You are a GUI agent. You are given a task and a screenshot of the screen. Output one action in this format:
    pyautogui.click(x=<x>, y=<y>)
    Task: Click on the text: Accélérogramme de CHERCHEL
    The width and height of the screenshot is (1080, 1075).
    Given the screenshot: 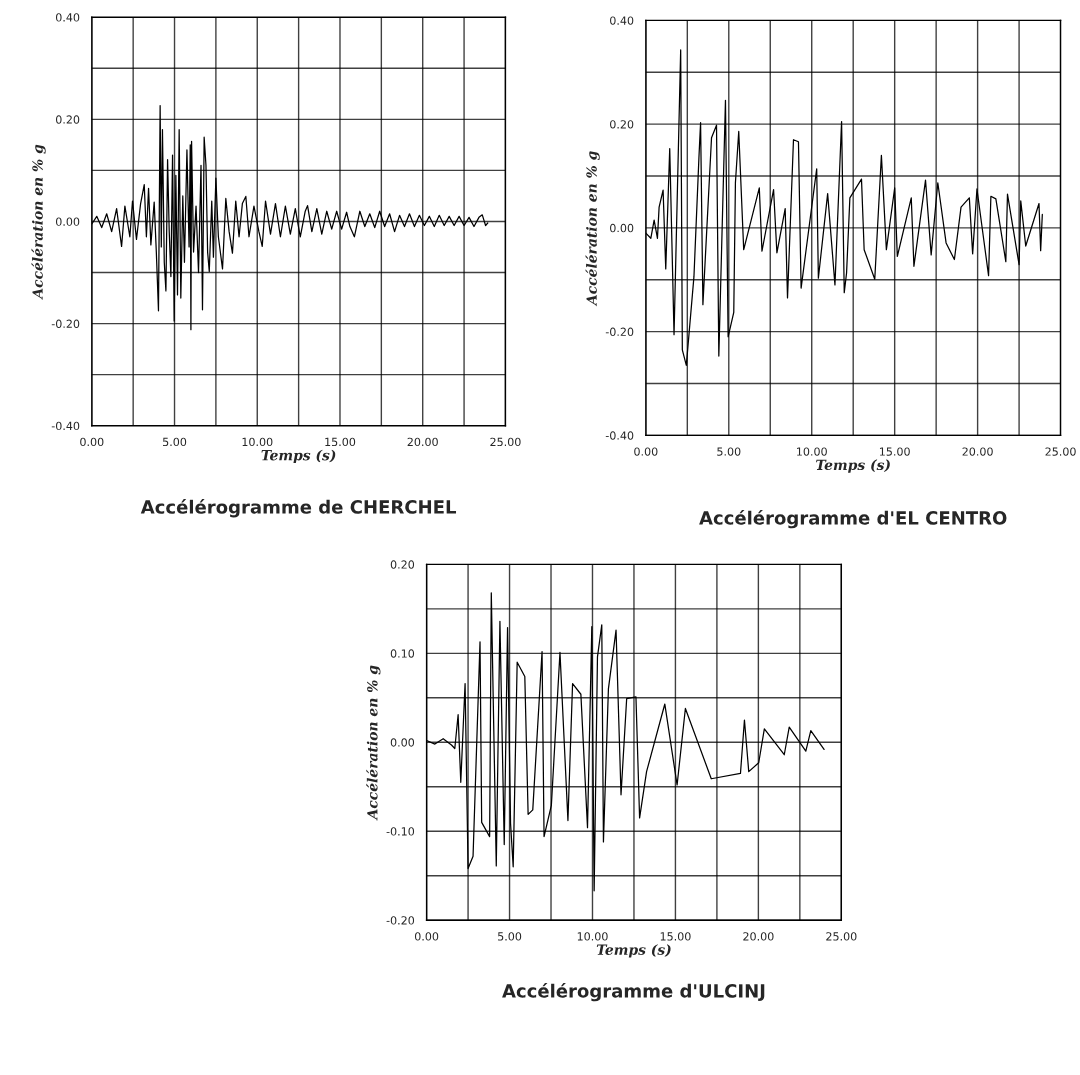 What is the action you would take?
    pyautogui.click(x=298, y=508)
    